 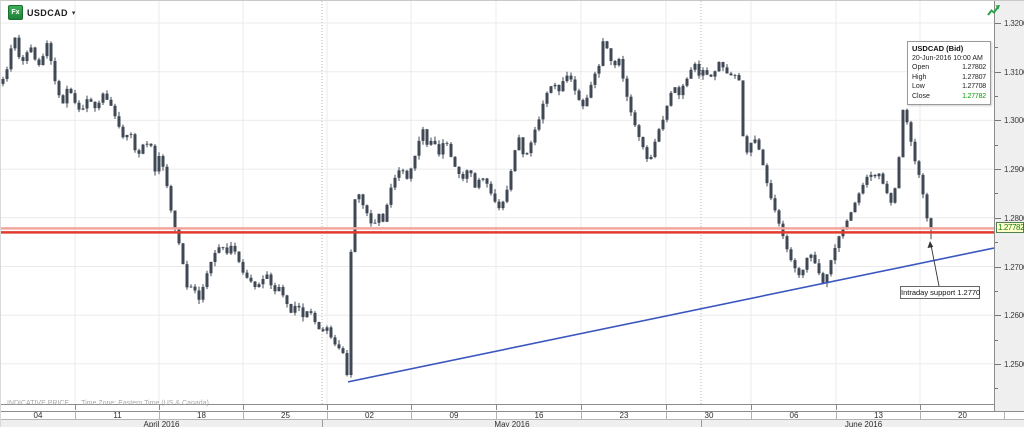 I want to click on week-label: 09, so click(x=453, y=415).